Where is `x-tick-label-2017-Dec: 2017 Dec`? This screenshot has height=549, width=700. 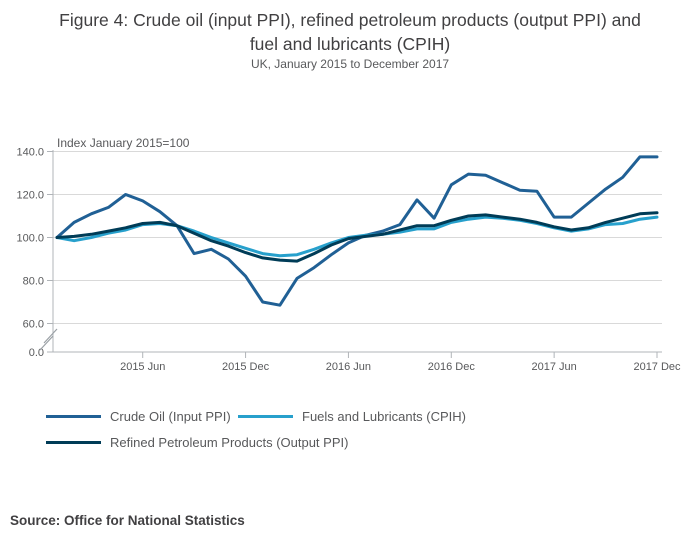 x-tick-label-2017-Dec: 2017 Dec is located at coordinates (657, 367).